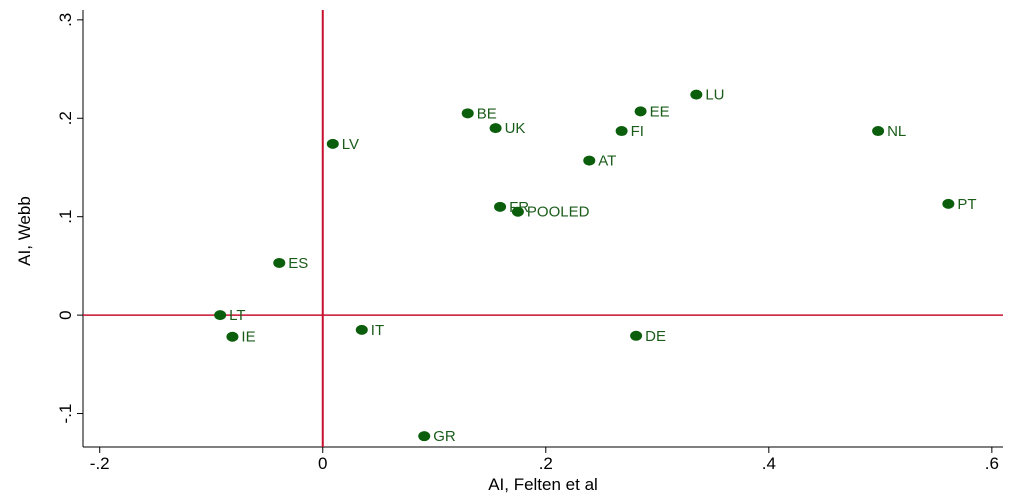  I want to click on x-tick-label: .2, so click(546, 463).